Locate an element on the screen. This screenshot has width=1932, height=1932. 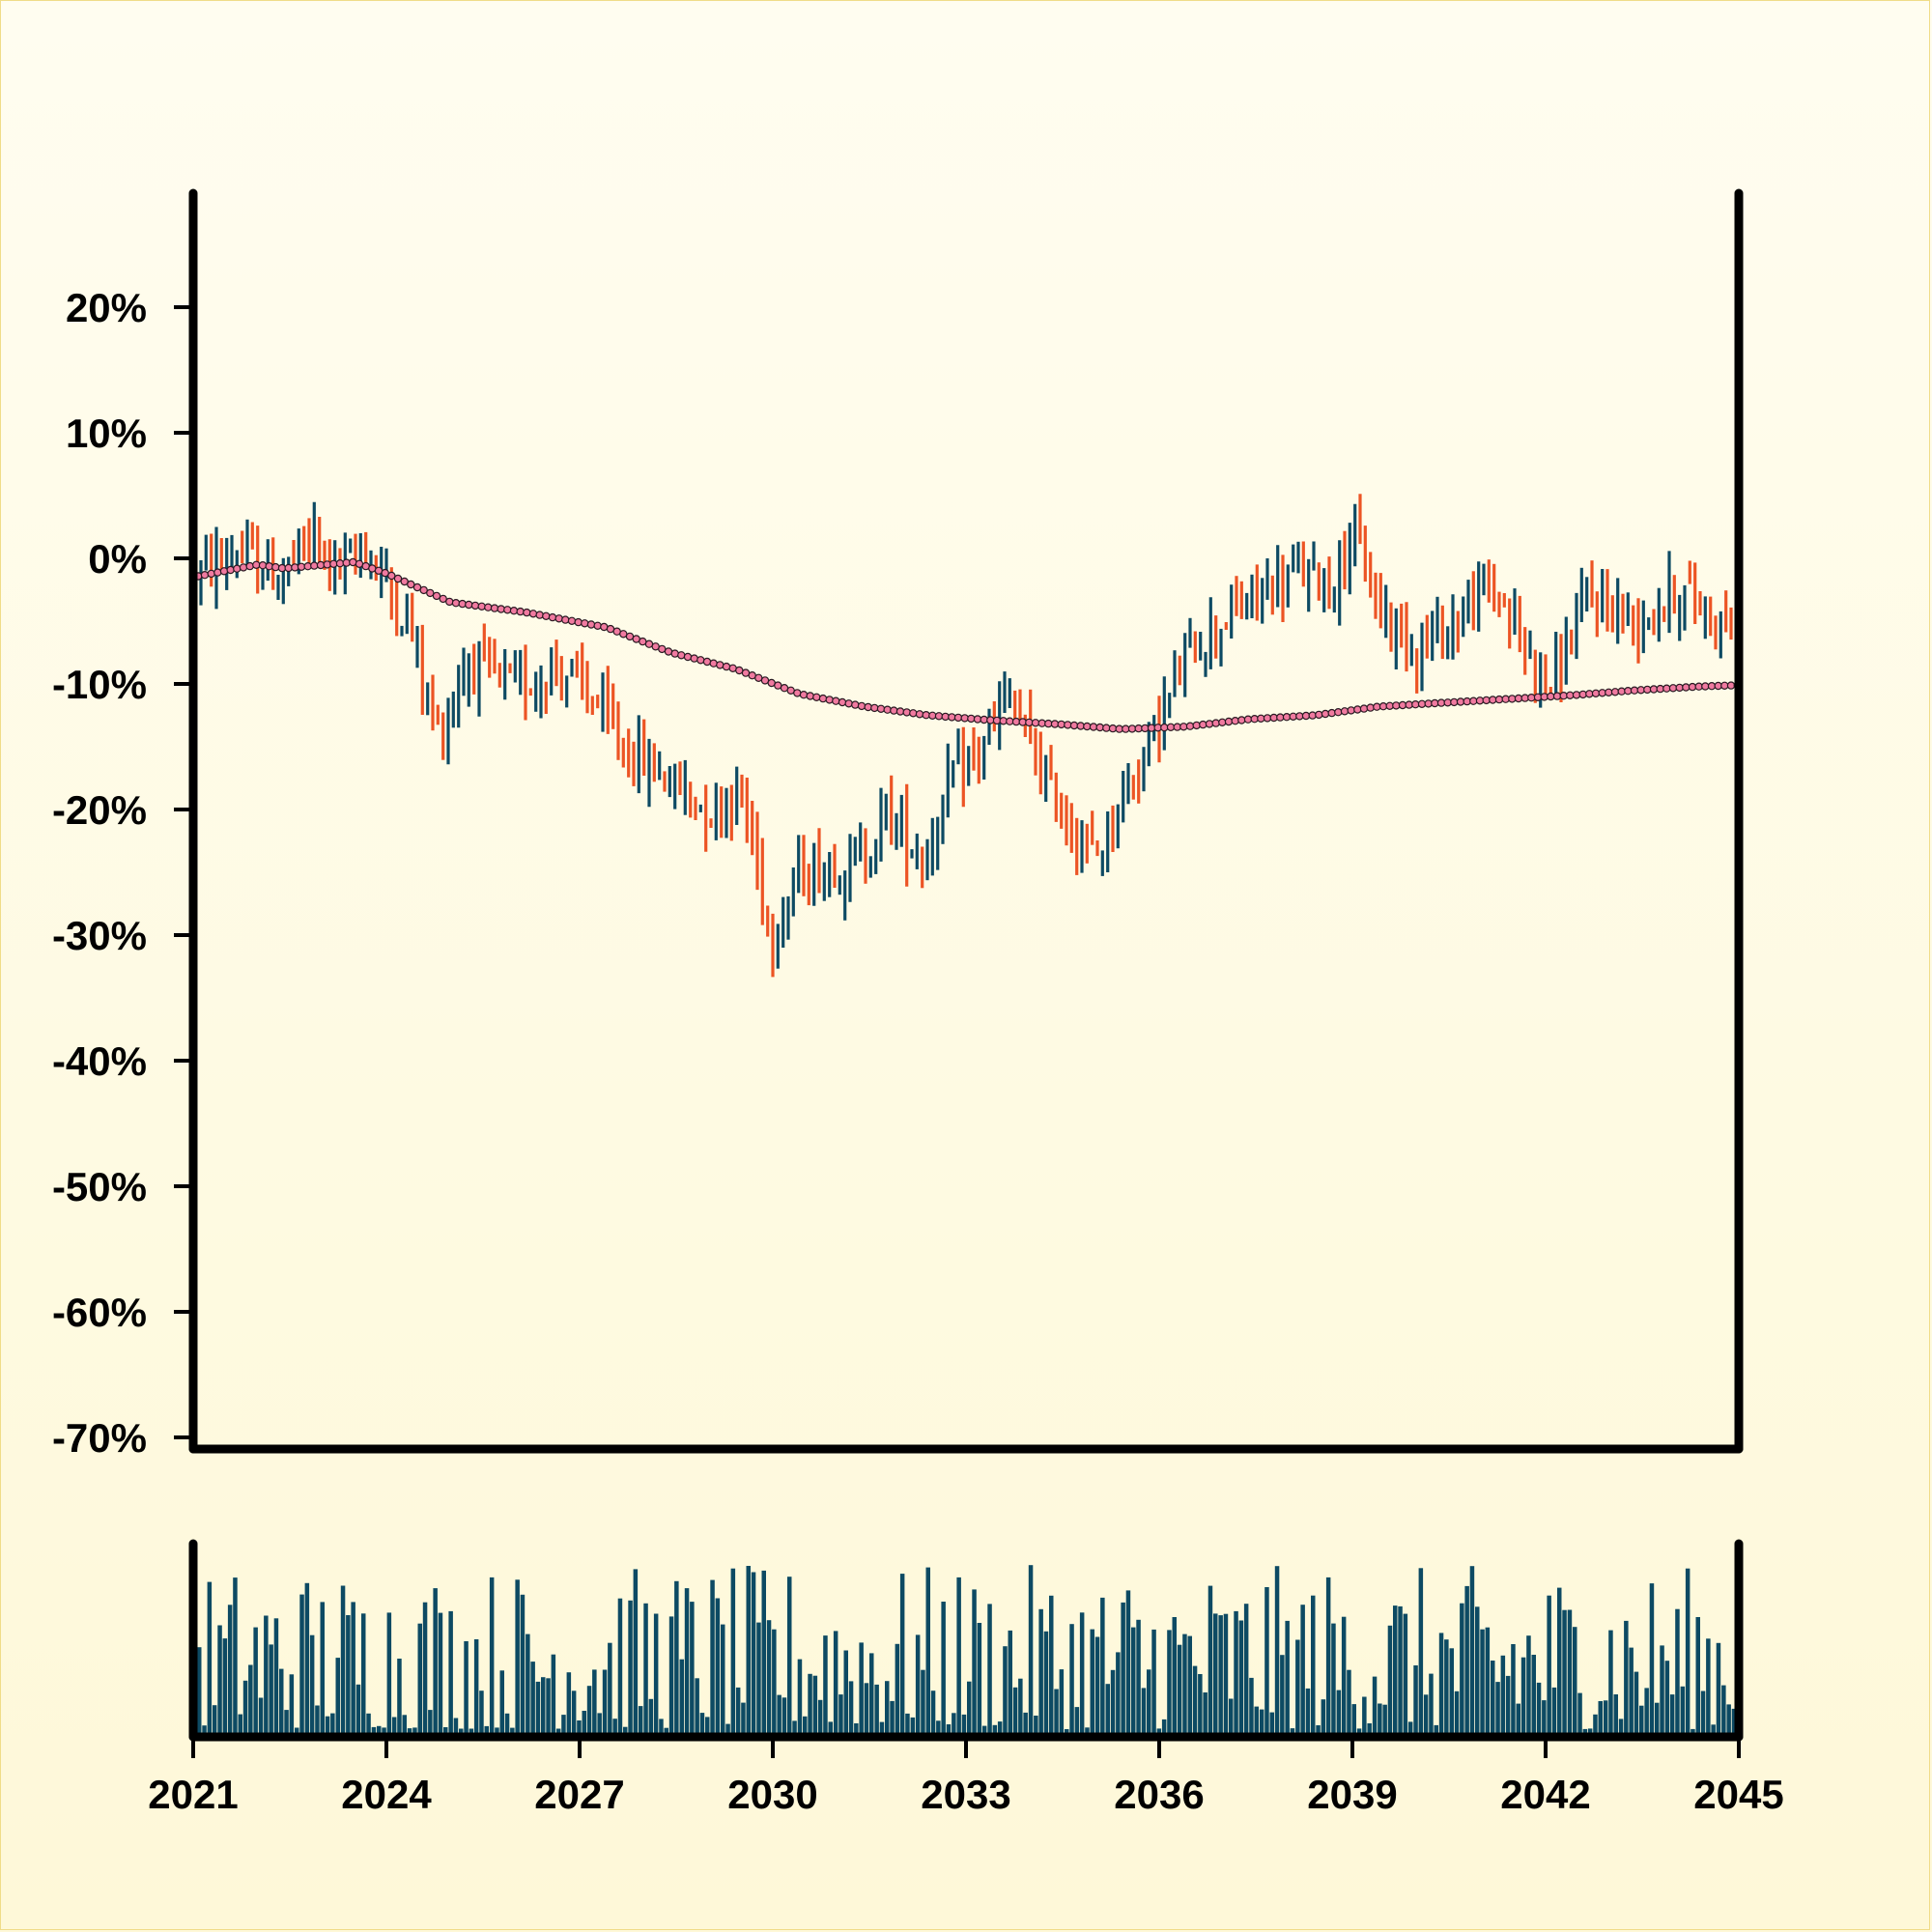
y-tick-label: -60% is located at coordinates (99, 1312).